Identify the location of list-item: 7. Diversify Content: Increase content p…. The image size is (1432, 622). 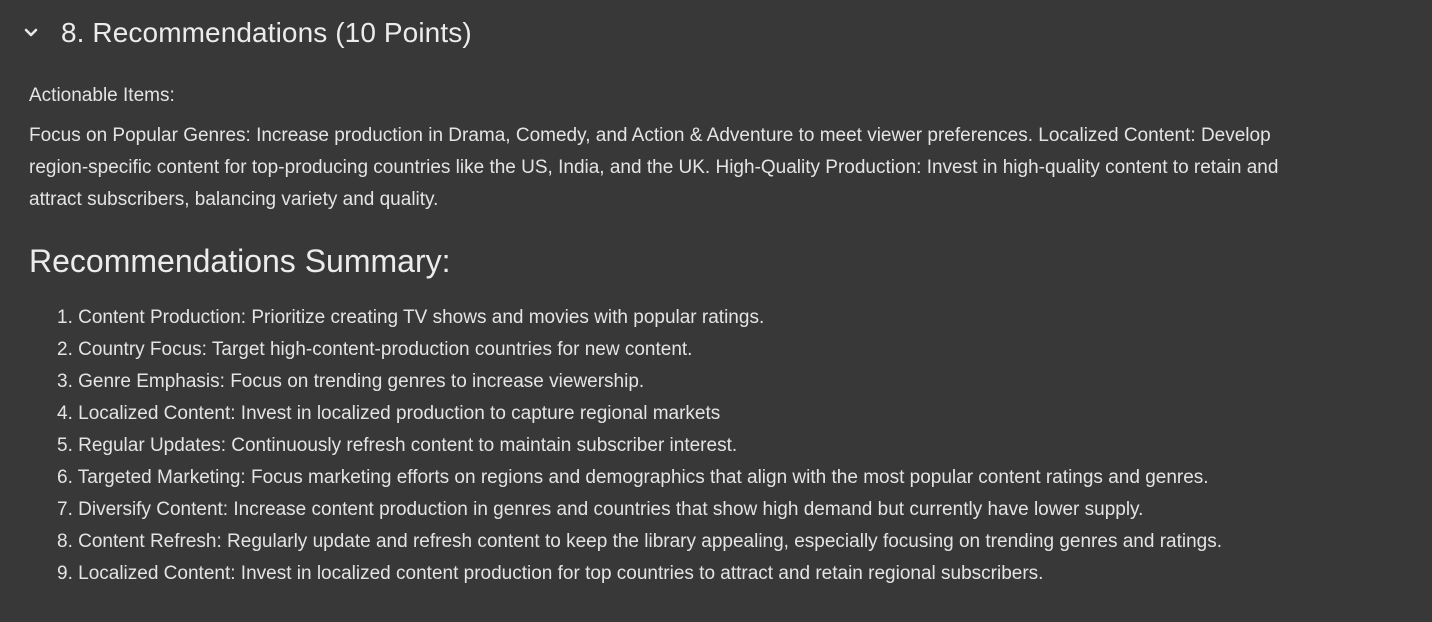
(600, 509).